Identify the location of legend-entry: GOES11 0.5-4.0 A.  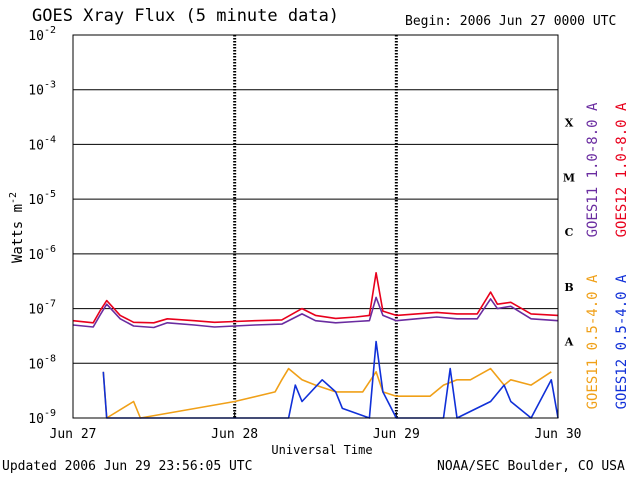
(593, 341).